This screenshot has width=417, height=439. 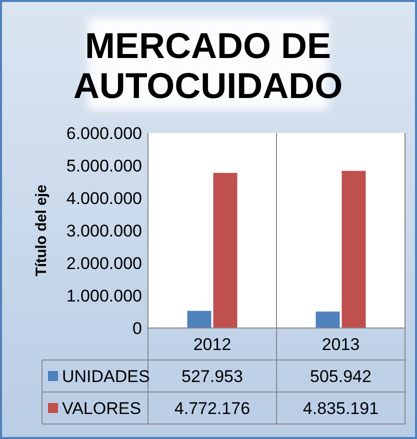 What do you see at coordinates (212, 408) in the screenshot?
I see `data-label: 4.772.176` at bounding box center [212, 408].